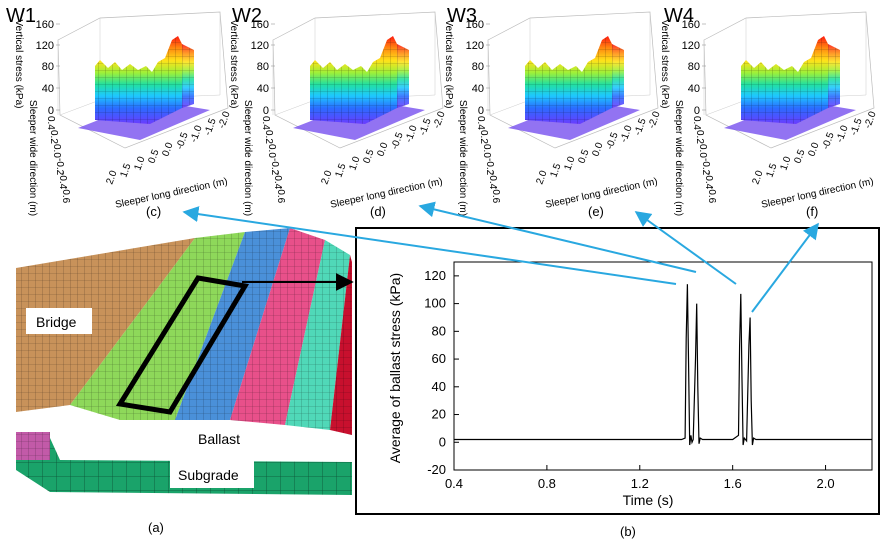 The image size is (895, 542). What do you see at coordinates (117, 112) in the screenshot?
I see `surface-panel-w1: W1 (c)` at bounding box center [117, 112].